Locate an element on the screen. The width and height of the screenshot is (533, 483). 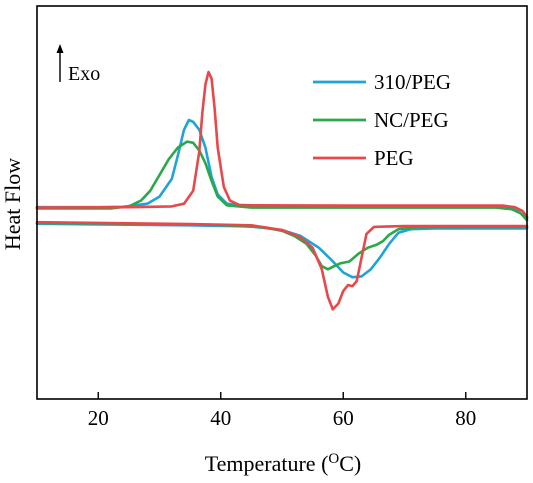
exo-label: Exo is located at coordinates (84, 74).